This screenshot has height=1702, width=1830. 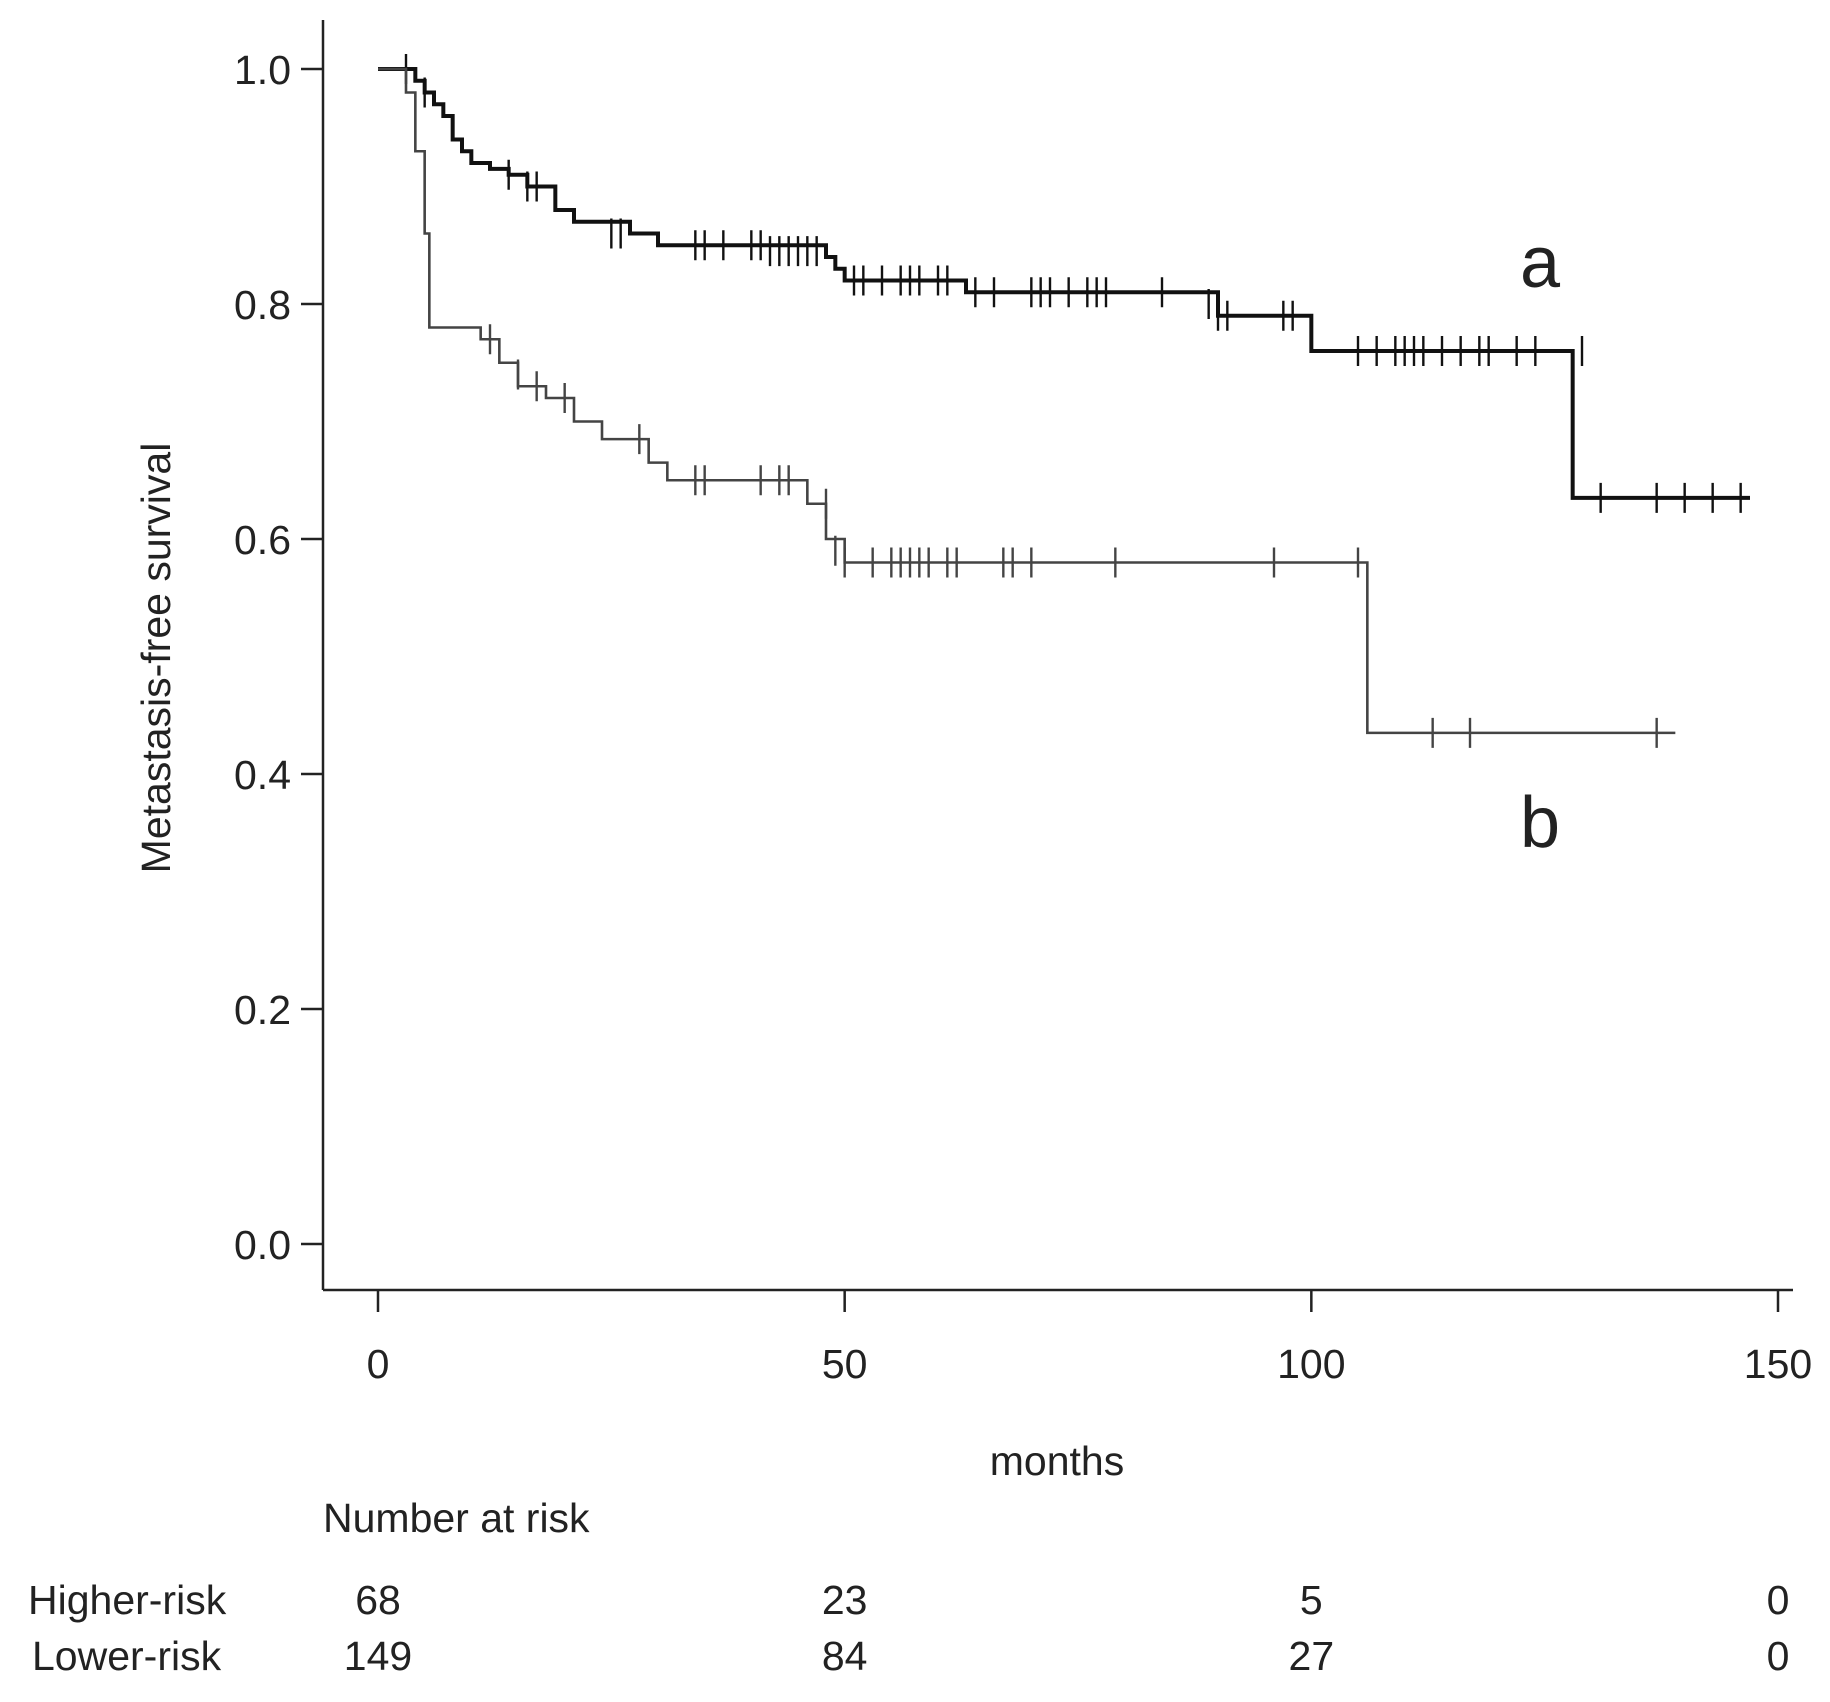 What do you see at coordinates (1311, 1364) in the screenshot?
I see `x-tick-label: 100` at bounding box center [1311, 1364].